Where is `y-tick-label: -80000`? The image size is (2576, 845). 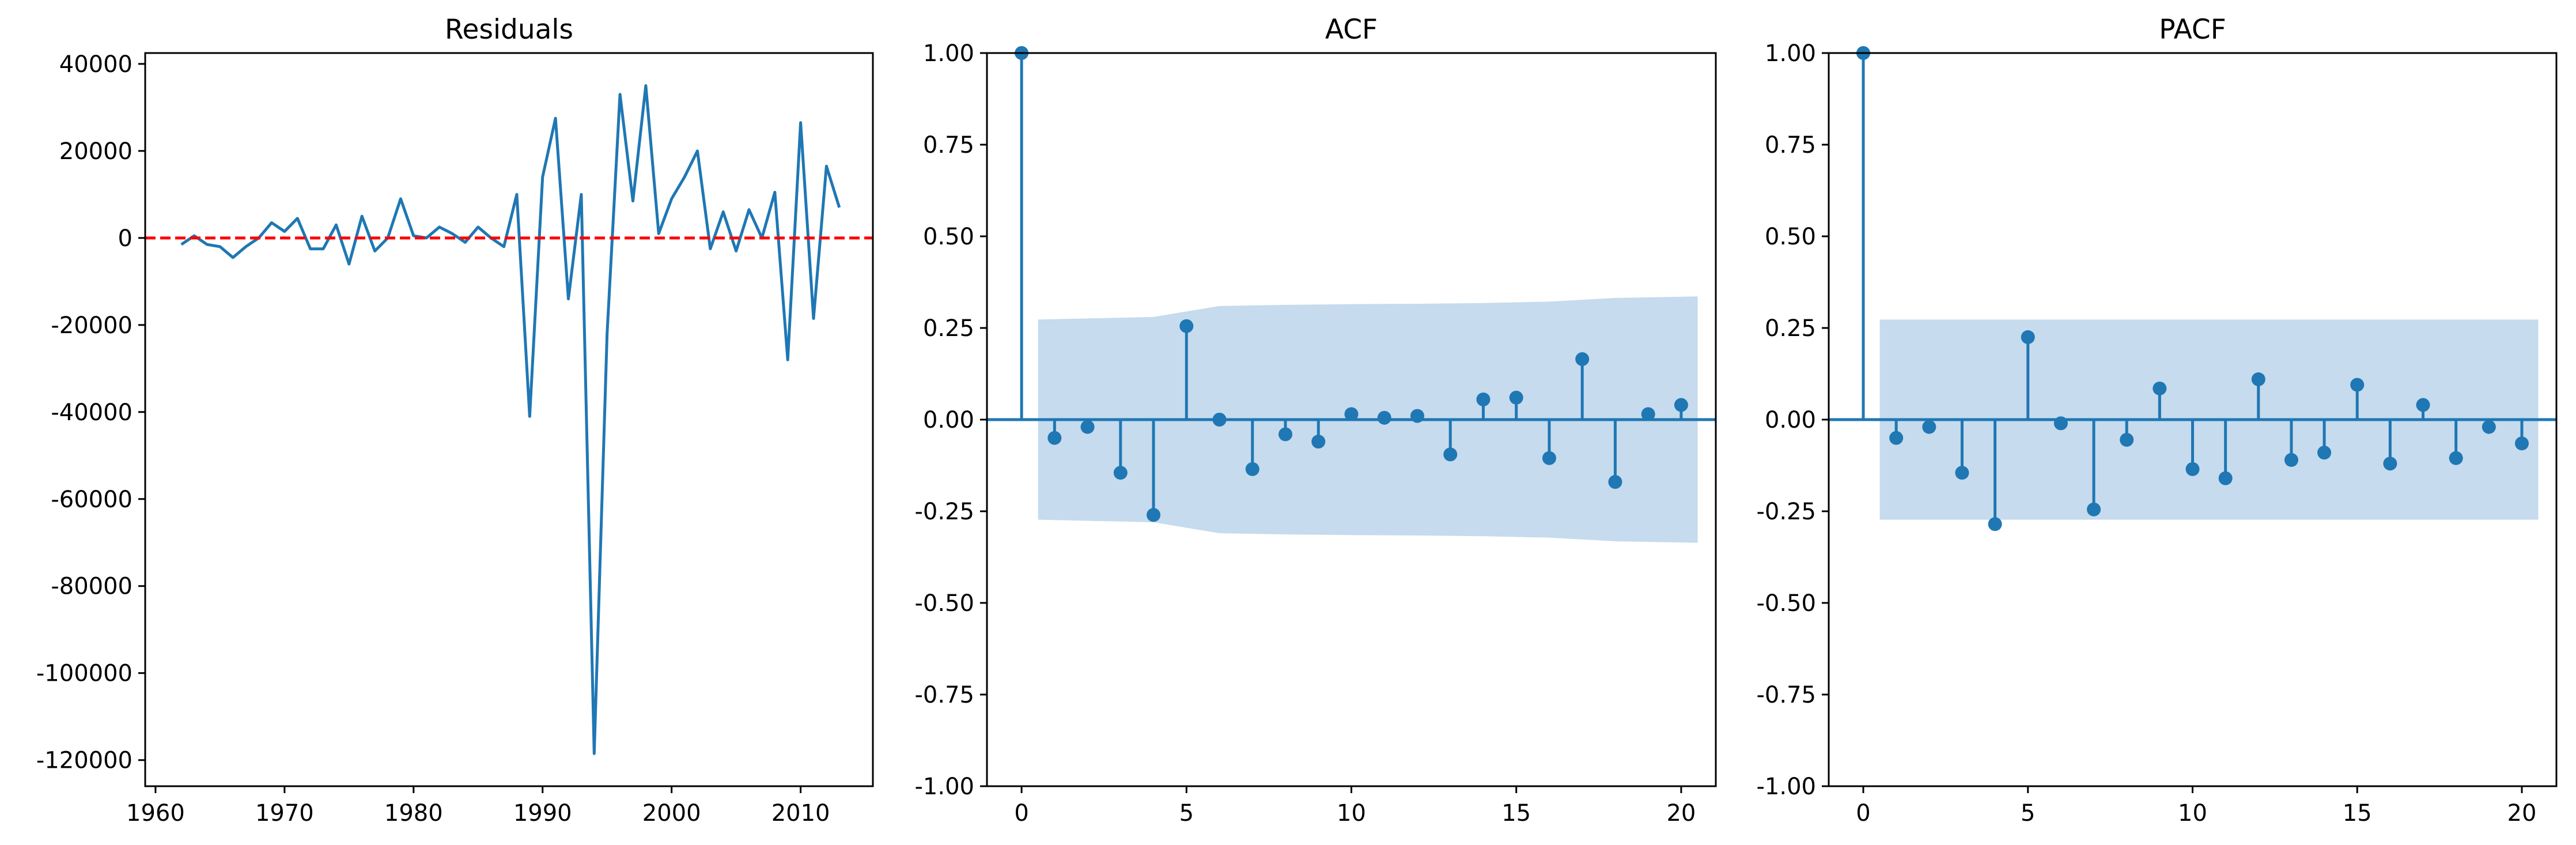
y-tick-label: -80000 is located at coordinates (92, 587).